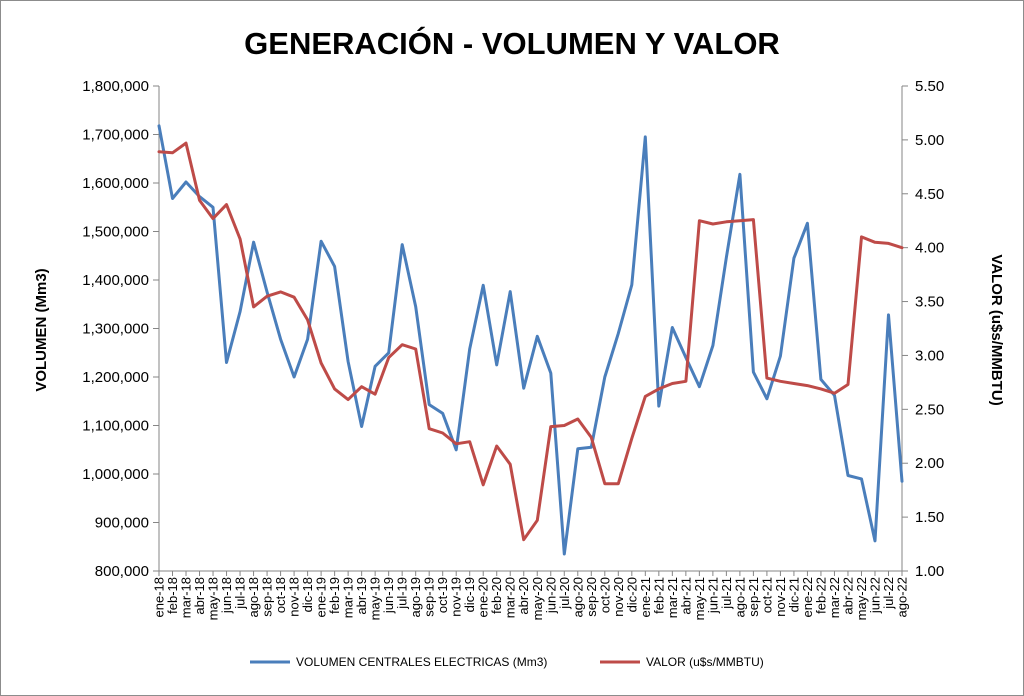 The width and height of the screenshot is (1024, 696). What do you see at coordinates (253, 597) in the screenshot?
I see `x-tick-label: ago-18` at bounding box center [253, 597].